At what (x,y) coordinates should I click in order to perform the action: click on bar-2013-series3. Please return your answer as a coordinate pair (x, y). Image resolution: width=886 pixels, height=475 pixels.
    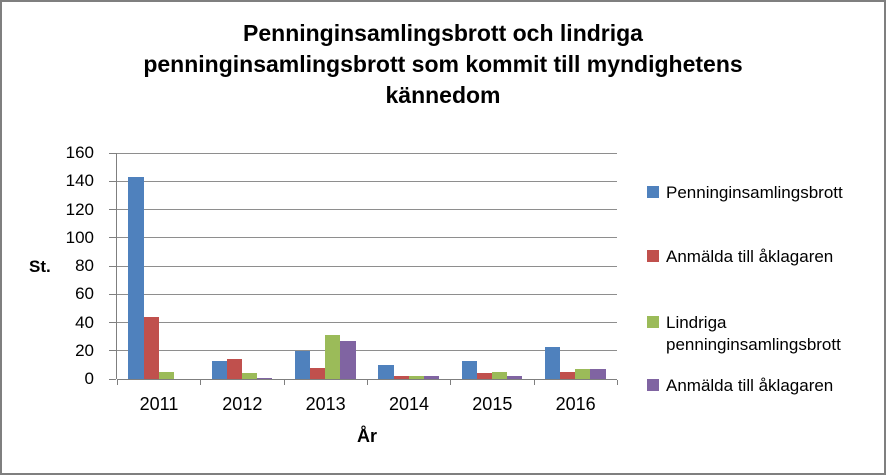
    Looking at the image, I should click on (333, 357).